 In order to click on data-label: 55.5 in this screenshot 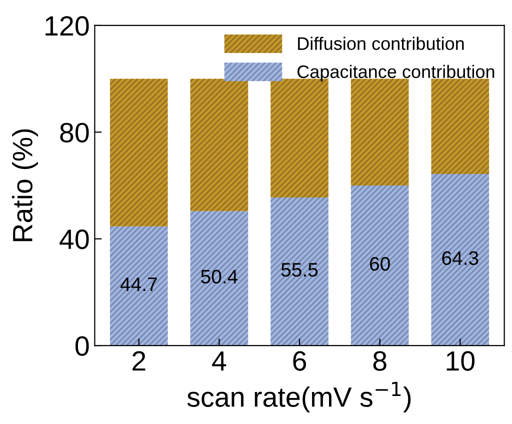, I will do `click(299, 270)`.